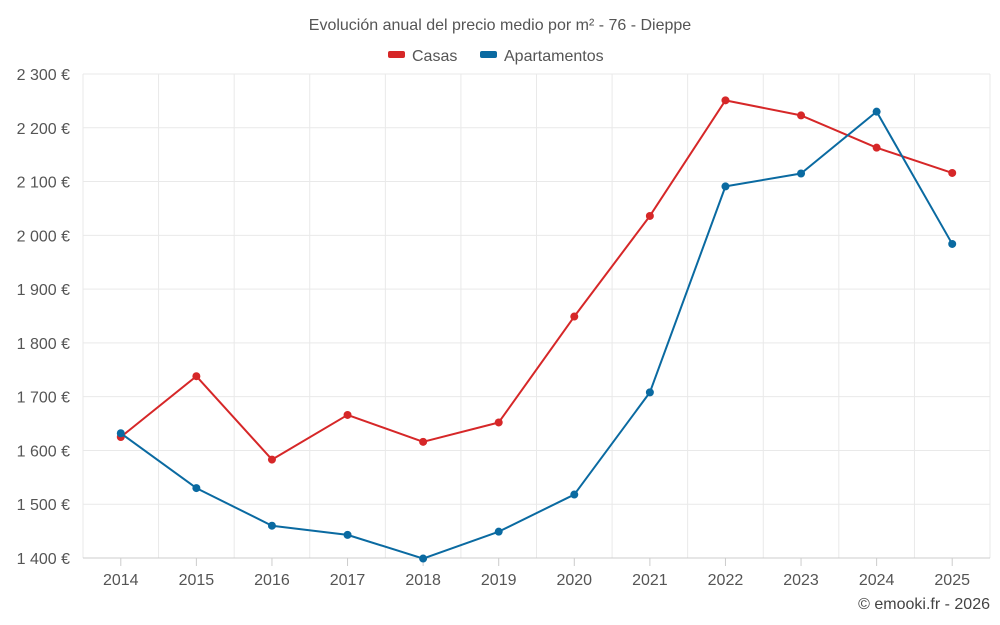  What do you see at coordinates (43, 129) in the screenshot?
I see `y-tick-label: 2 200 €` at bounding box center [43, 129].